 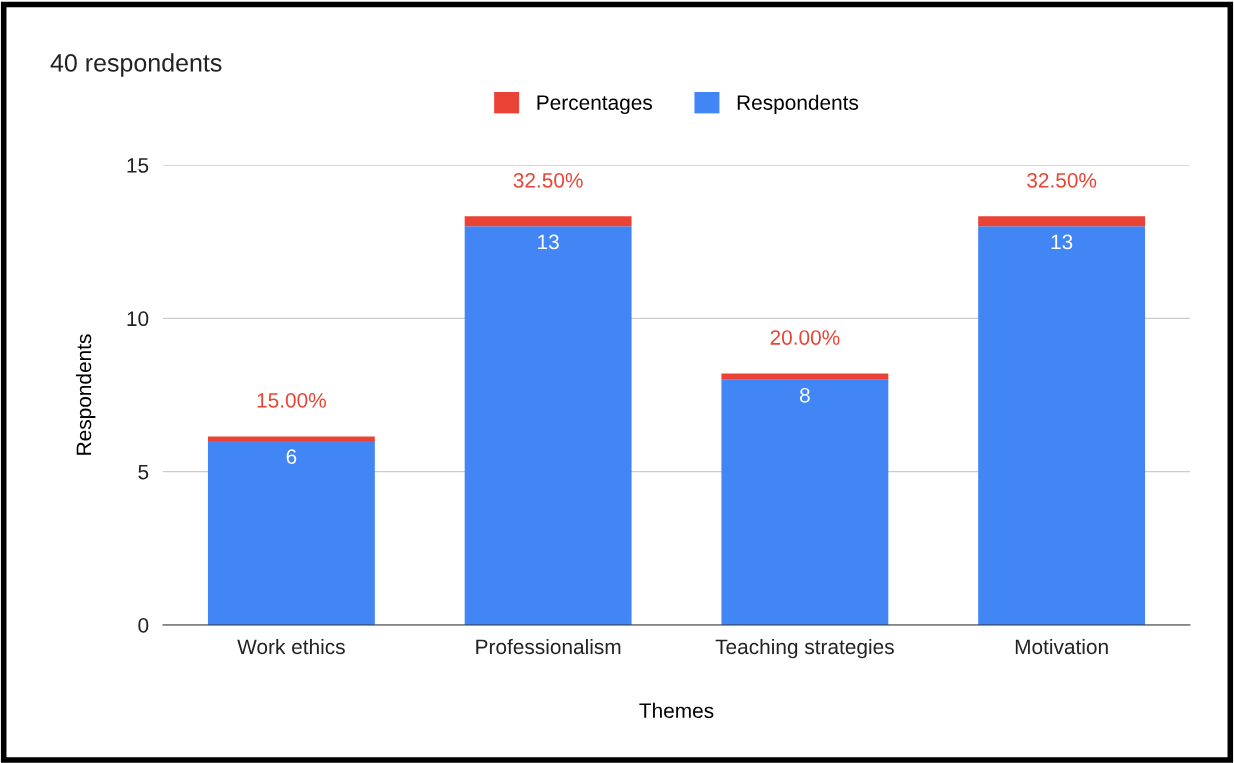 I want to click on y-tick-label: 15, so click(x=138, y=165).